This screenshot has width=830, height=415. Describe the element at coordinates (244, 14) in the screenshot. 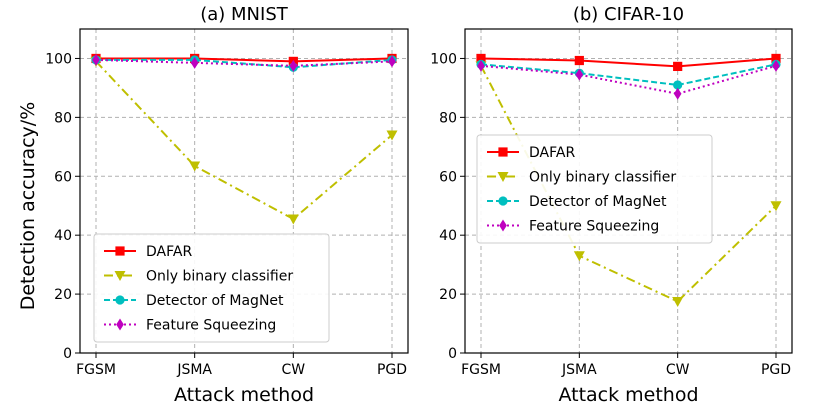

I see `chart-title: (a) MNIST` at that location.